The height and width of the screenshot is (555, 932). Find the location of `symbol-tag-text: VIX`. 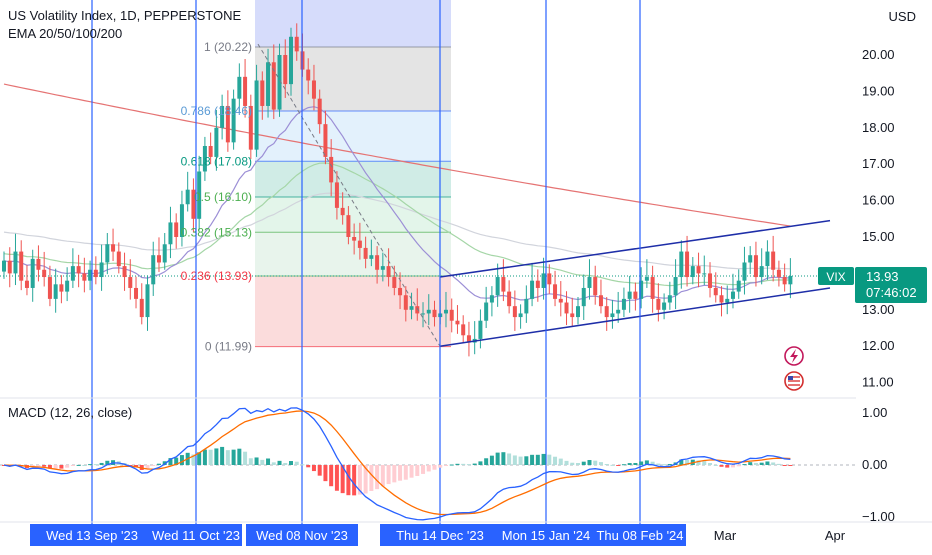

symbol-tag-text: VIX is located at coordinates (835, 277).